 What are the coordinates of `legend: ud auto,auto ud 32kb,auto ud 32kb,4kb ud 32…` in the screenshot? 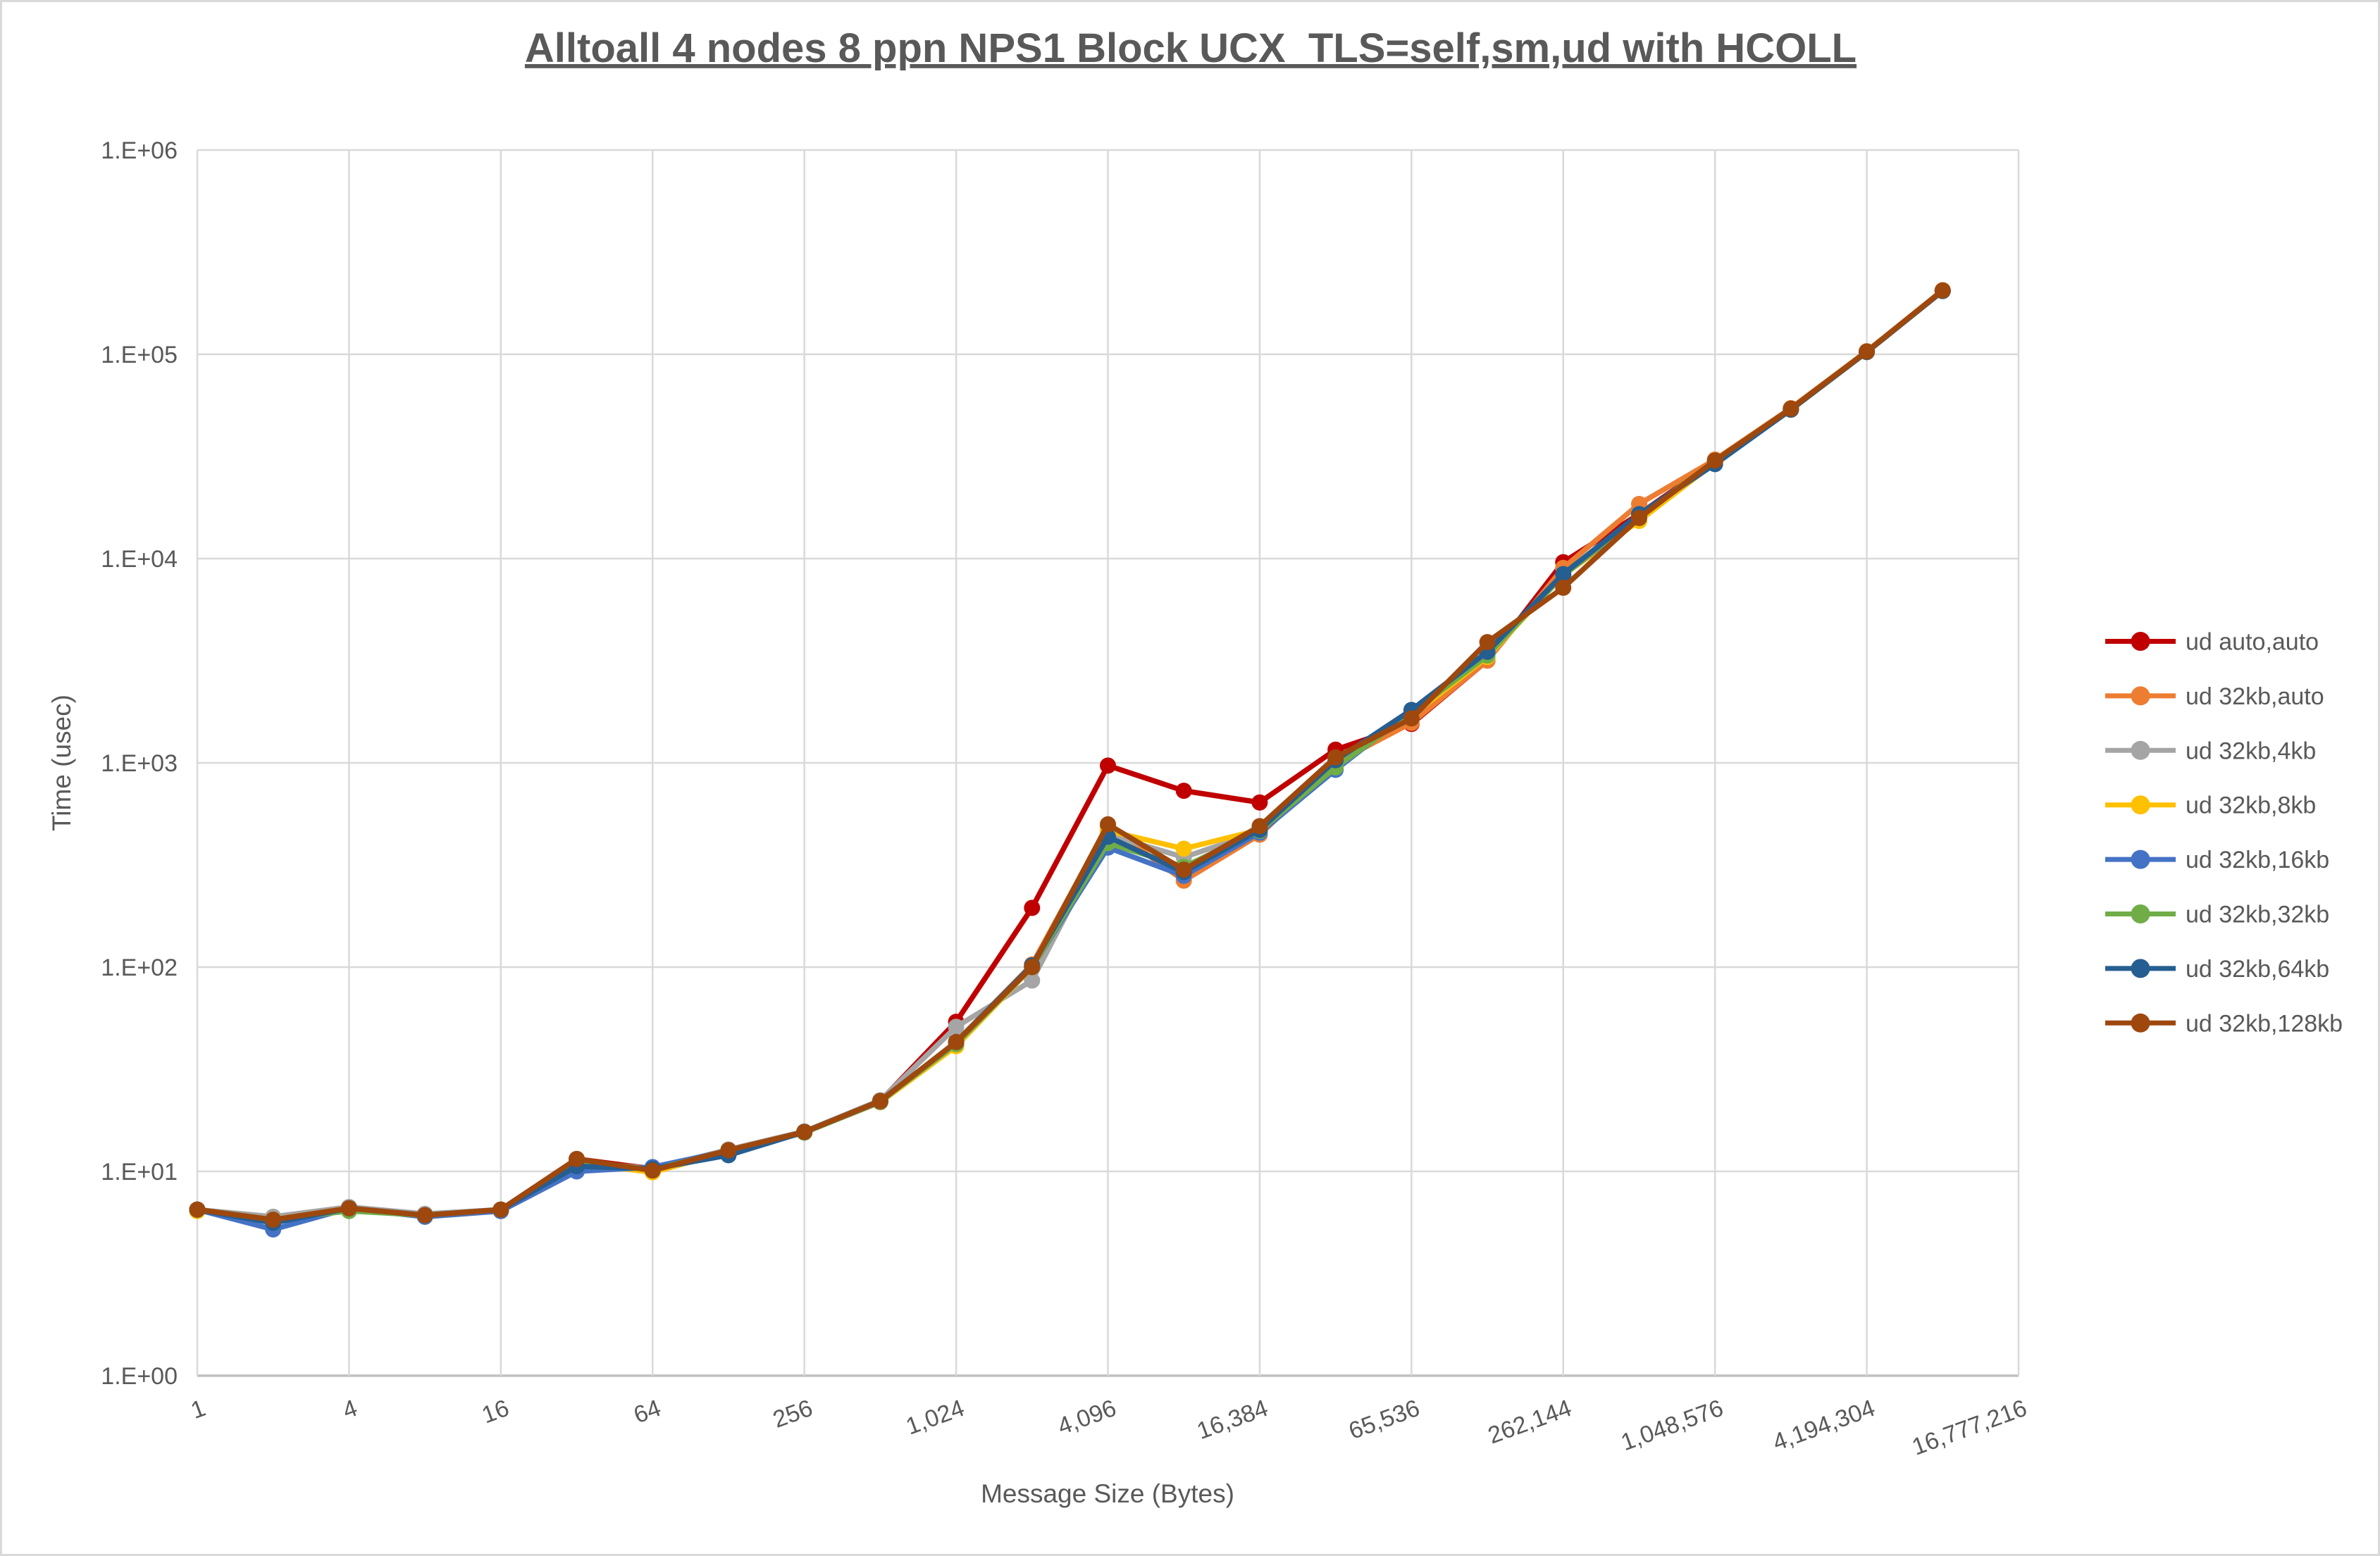 It's located at (2224, 833).